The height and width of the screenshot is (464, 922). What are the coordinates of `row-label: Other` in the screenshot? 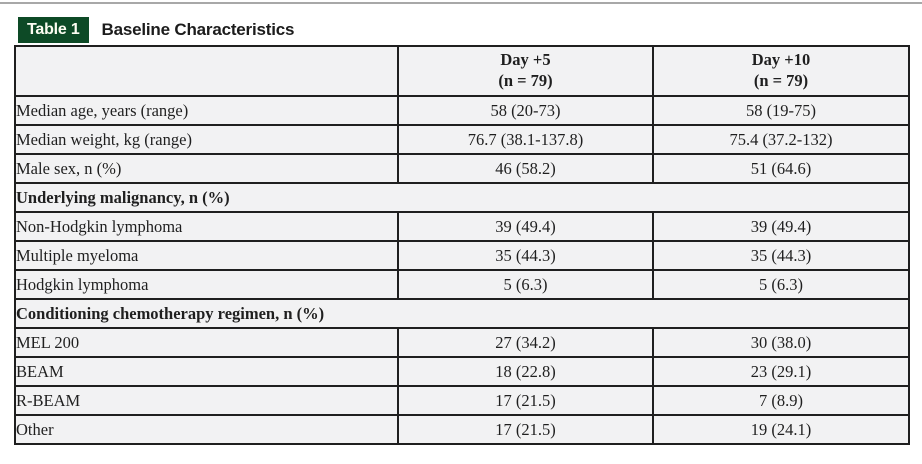 It's located at (206, 429).